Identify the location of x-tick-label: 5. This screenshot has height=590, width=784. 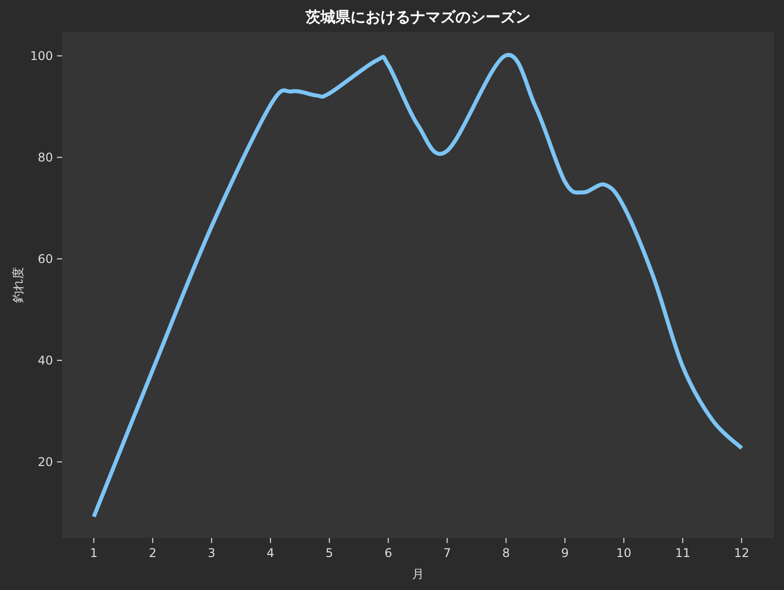
(330, 553).